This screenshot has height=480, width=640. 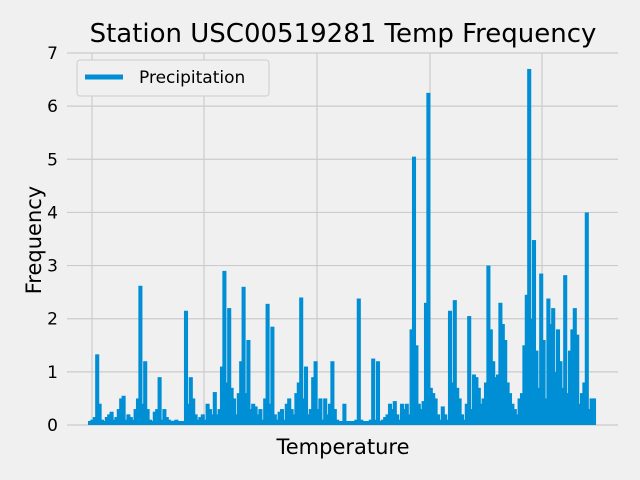 I want to click on legend-label-precipitation: Precipitation, so click(x=192, y=78).